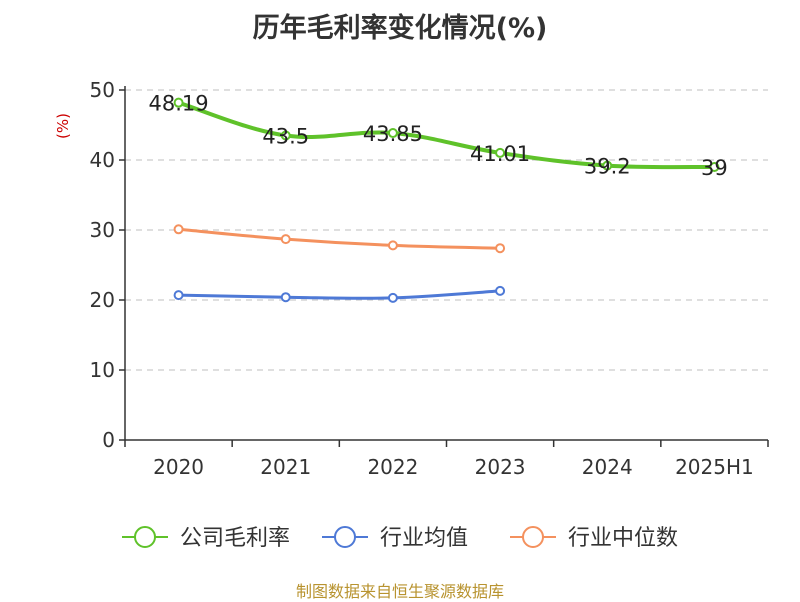  I want to click on x-tick-label: 2023, so click(500, 467).